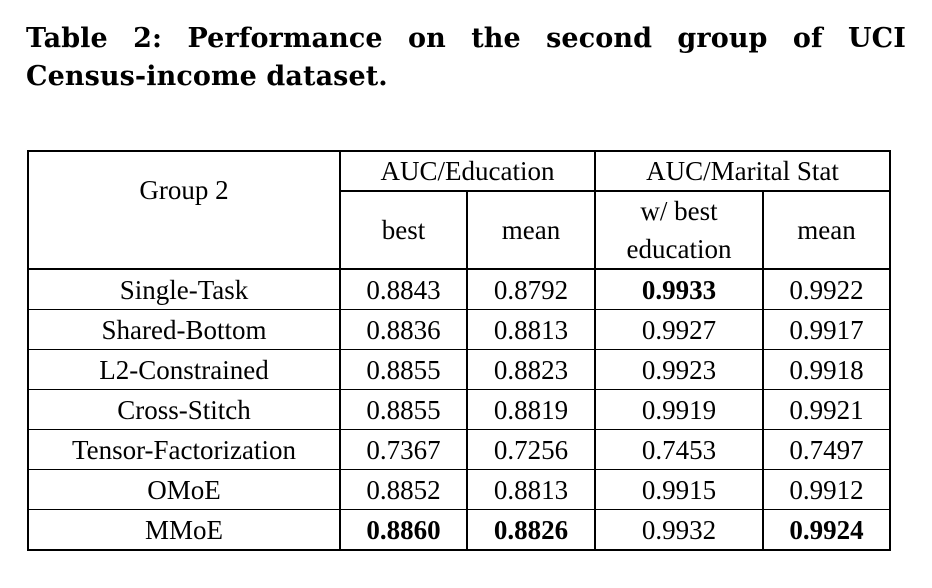 The height and width of the screenshot is (588, 932). I want to click on subheader-best-education: w/ best education, so click(679, 230).